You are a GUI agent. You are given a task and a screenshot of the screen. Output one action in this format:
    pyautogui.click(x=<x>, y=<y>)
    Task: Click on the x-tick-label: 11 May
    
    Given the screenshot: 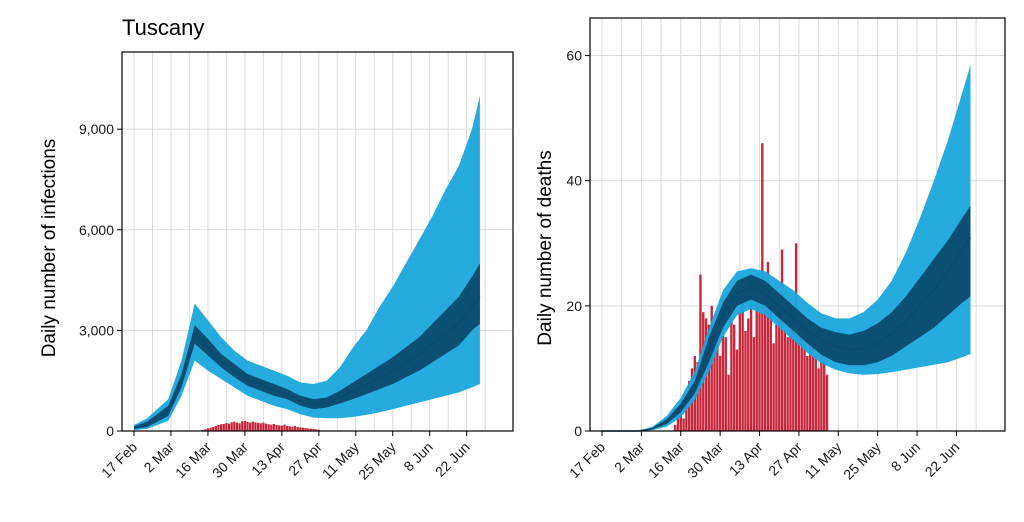 What is the action you would take?
    pyautogui.click(x=822, y=460)
    